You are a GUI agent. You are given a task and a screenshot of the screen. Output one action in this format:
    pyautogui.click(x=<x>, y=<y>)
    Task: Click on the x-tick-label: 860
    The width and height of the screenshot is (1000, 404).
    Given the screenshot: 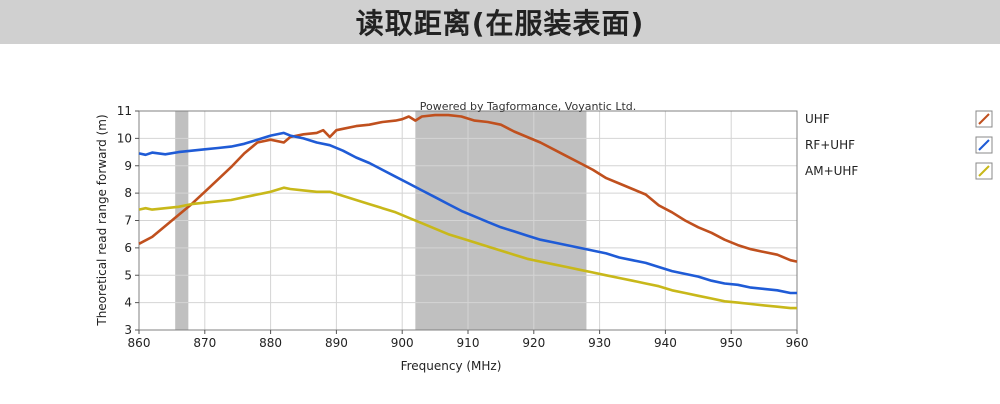 What is the action you would take?
    pyautogui.click(x=139, y=343)
    